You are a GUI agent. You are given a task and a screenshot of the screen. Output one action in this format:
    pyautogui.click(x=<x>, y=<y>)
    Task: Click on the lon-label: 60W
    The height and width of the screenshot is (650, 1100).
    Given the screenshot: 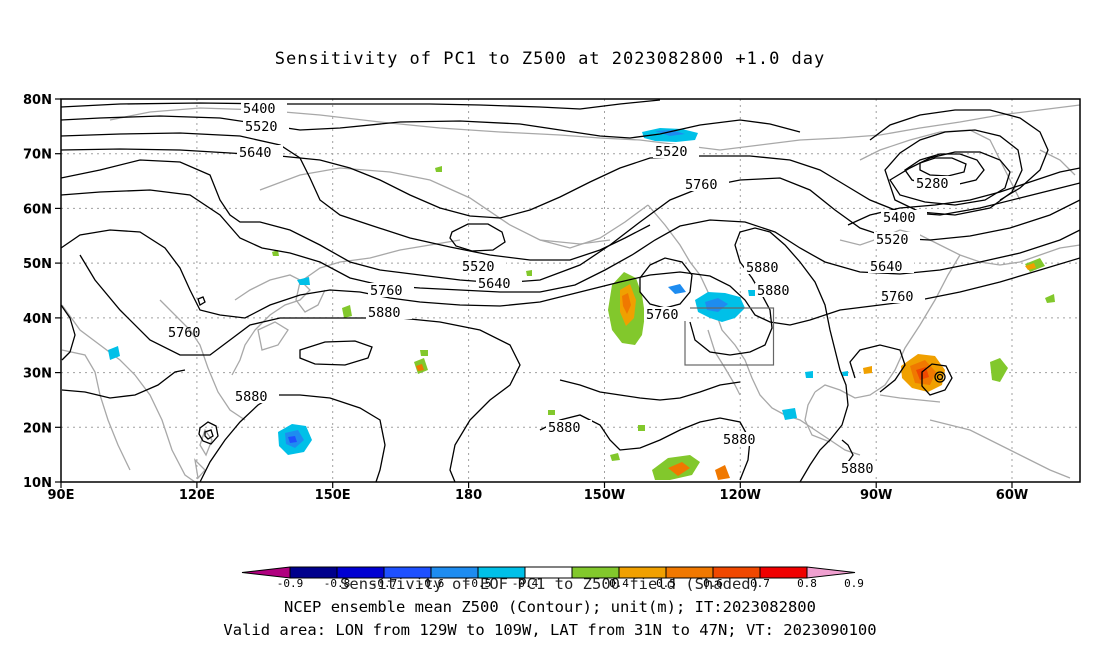 What is the action you would take?
    pyautogui.click(x=1012, y=495)
    